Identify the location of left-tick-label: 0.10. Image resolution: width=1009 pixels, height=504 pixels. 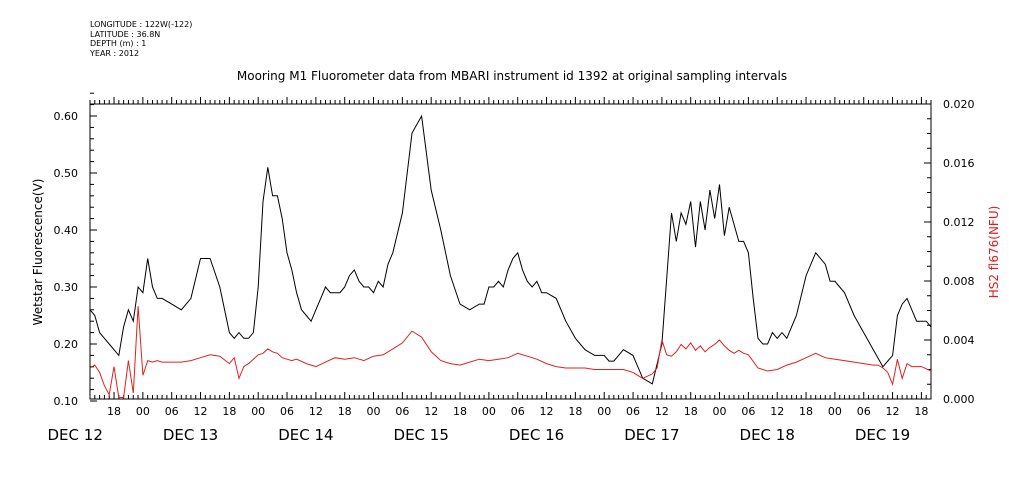
(66, 401).